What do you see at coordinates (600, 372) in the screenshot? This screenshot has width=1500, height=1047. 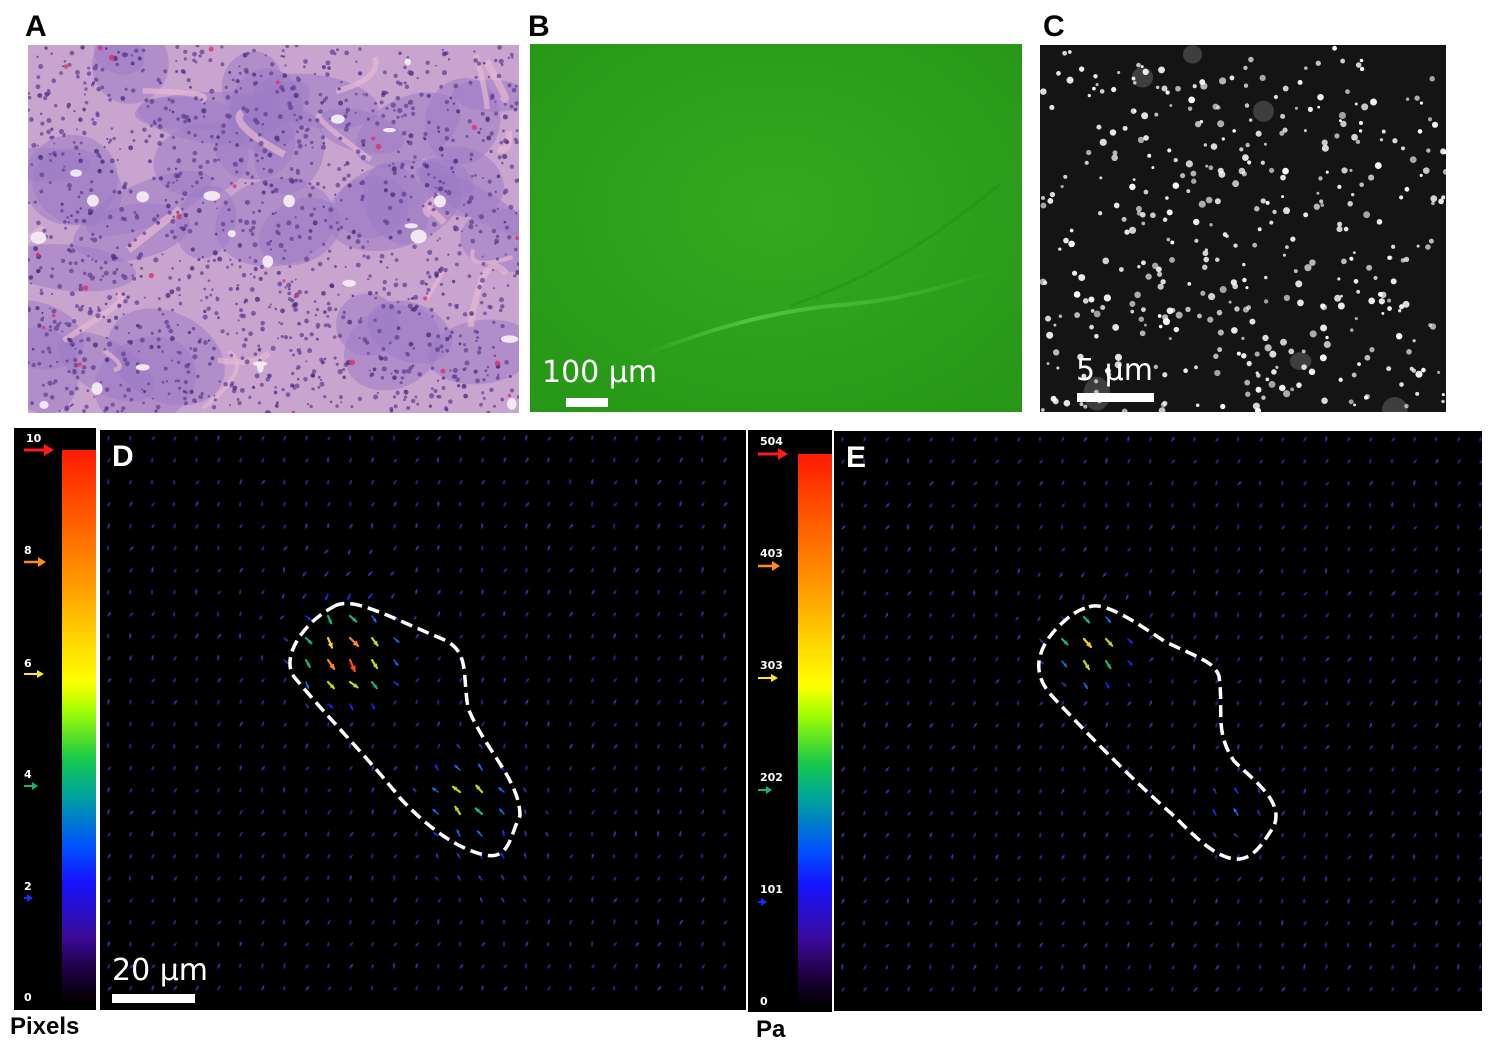 I see `scale-label-b: 100 µm` at bounding box center [600, 372].